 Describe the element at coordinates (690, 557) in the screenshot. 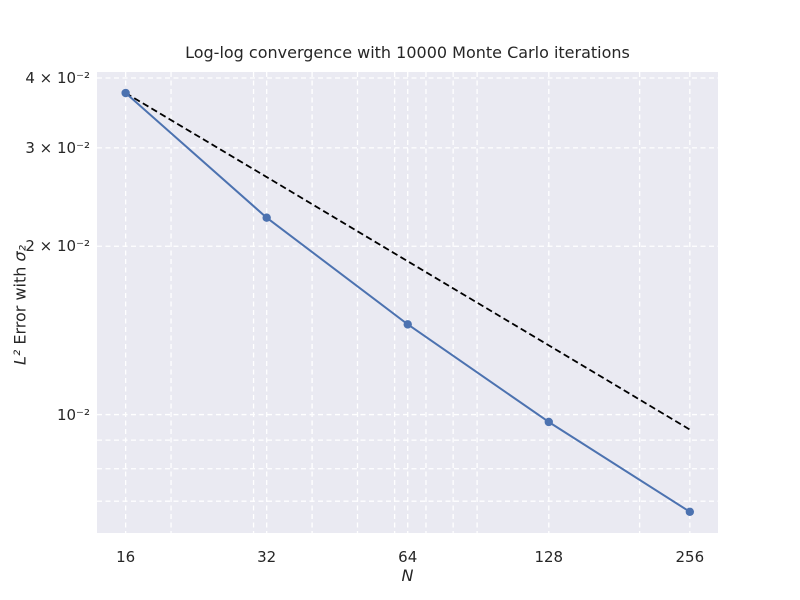

I see `x-tick-label: 256` at that location.